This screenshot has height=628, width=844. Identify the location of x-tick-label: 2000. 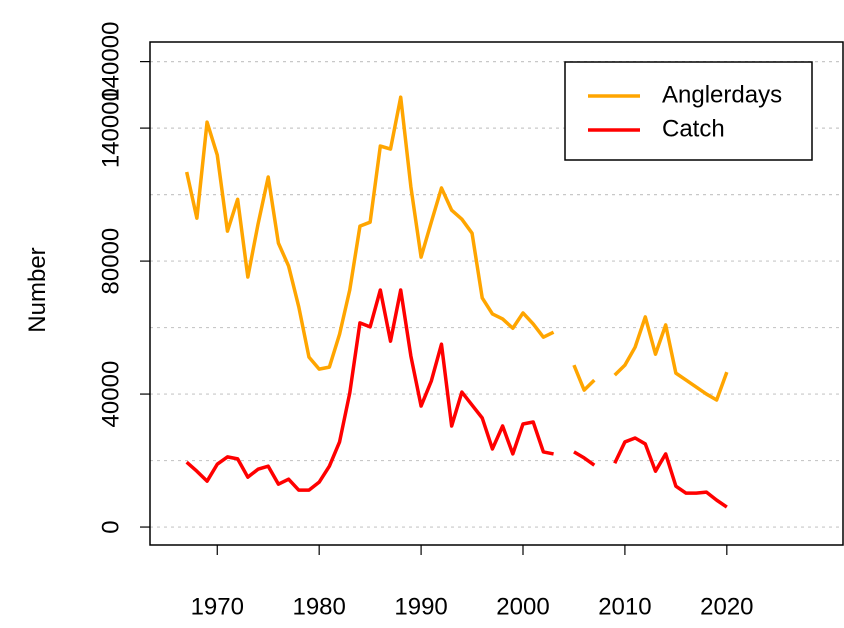
(522, 606).